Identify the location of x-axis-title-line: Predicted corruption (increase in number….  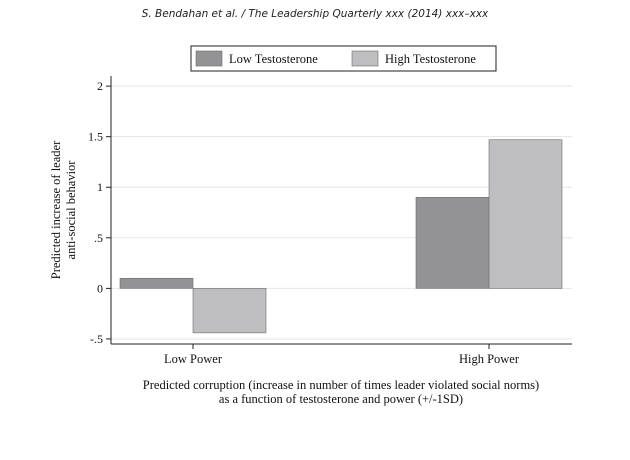
(341, 385).